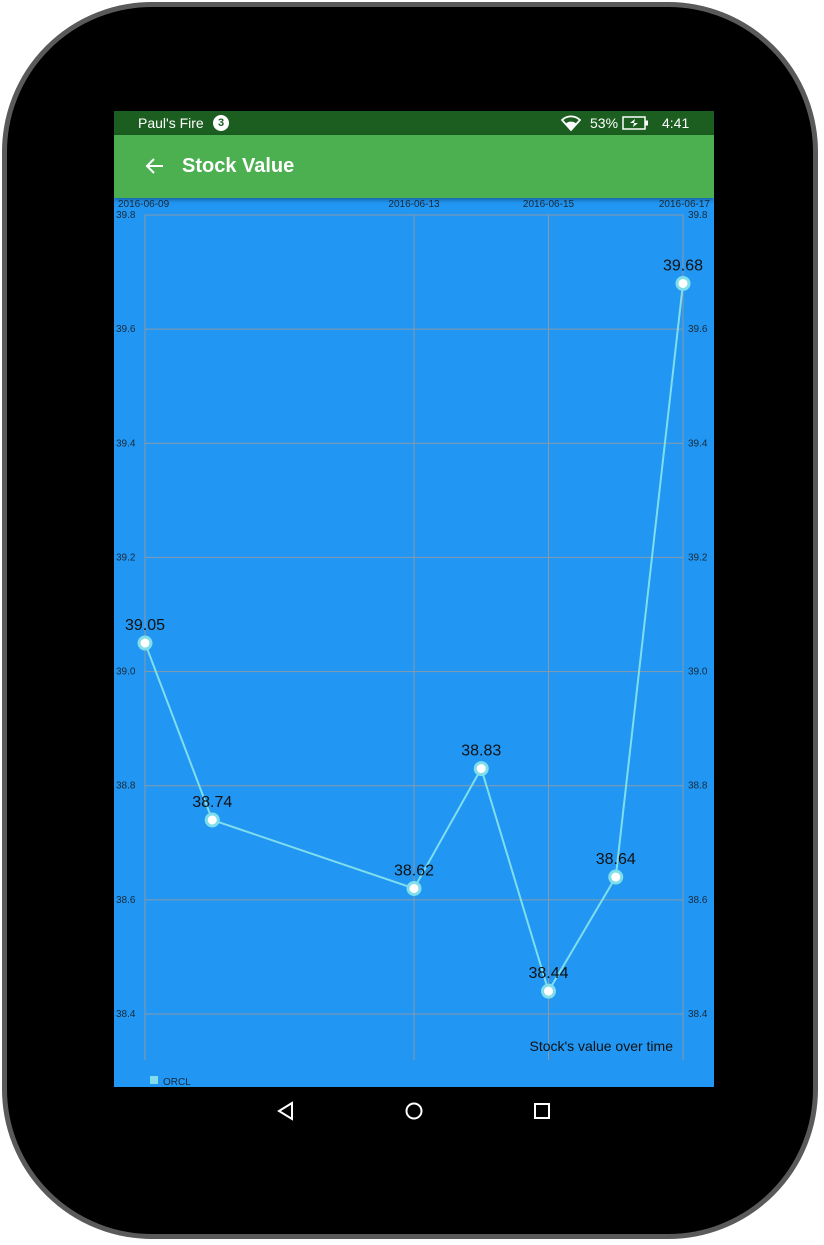  Describe the element at coordinates (481, 751) in the screenshot. I see `data-label: 38.83` at that location.